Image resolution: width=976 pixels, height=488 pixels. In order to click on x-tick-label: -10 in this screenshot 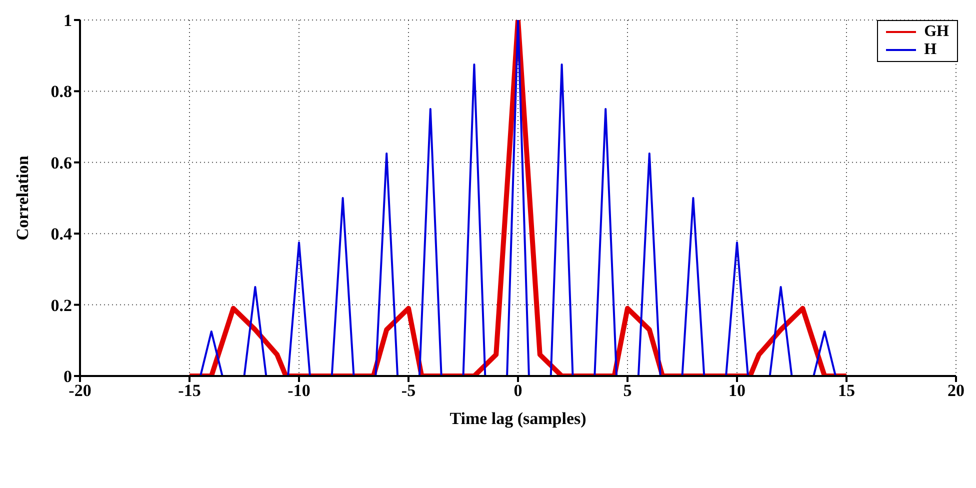, I will do `click(299, 390)`.